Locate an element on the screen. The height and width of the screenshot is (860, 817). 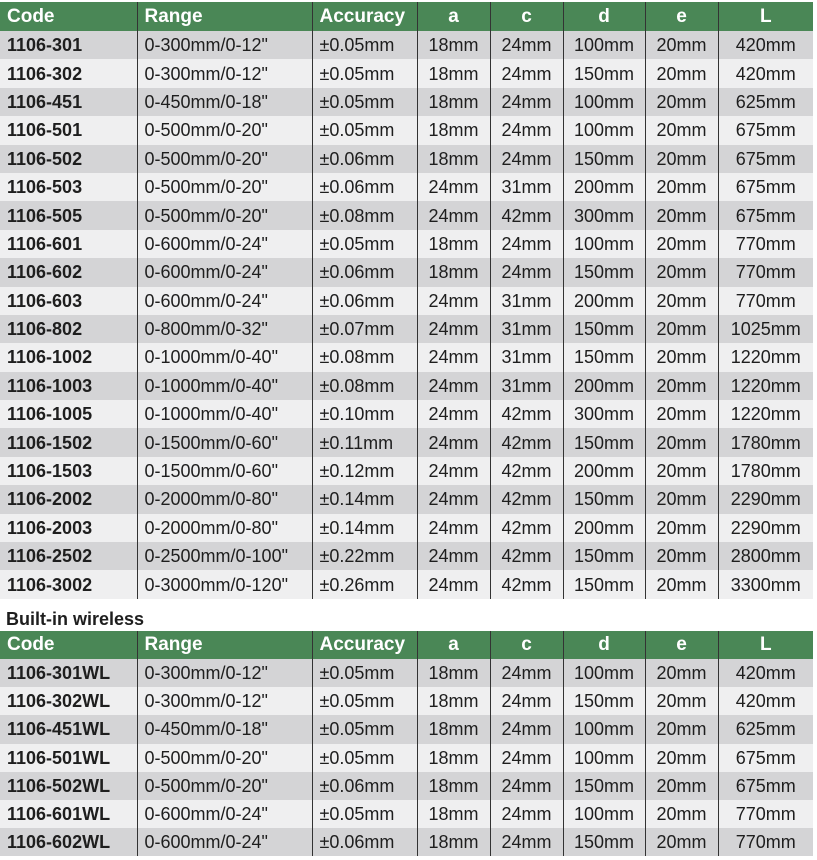
table-cell: ±0.07mm is located at coordinates (364, 329).